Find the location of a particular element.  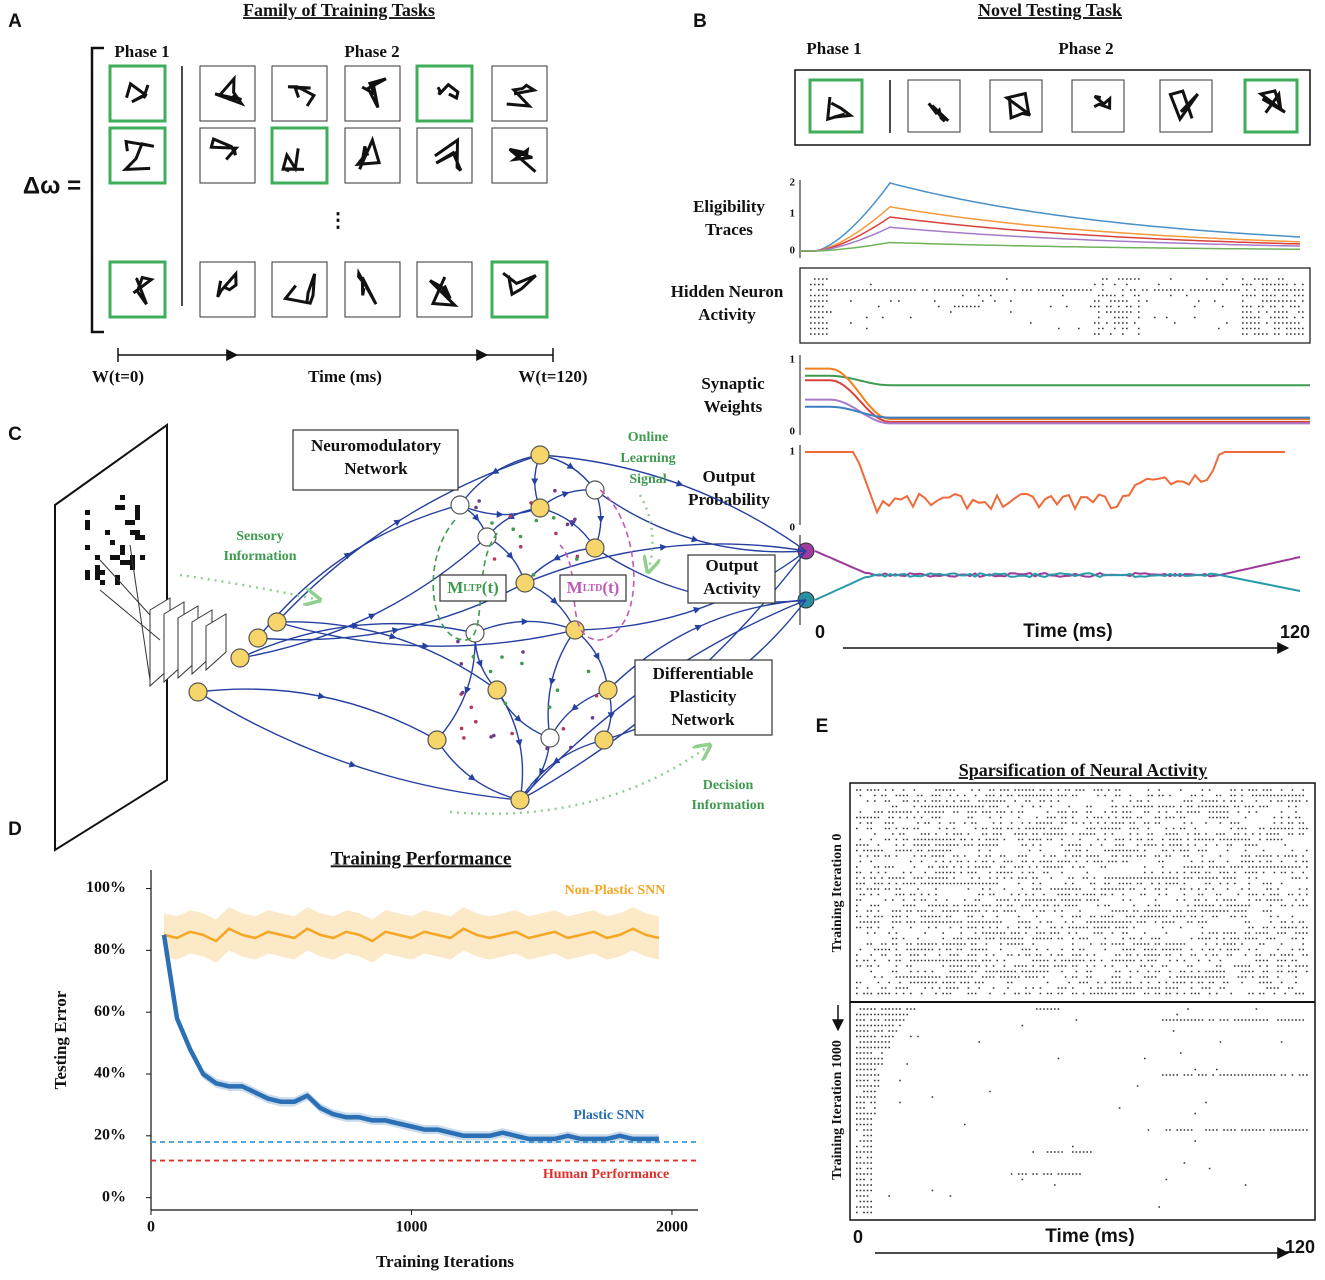

label: Neuromodulatory is located at coordinates (376, 445).